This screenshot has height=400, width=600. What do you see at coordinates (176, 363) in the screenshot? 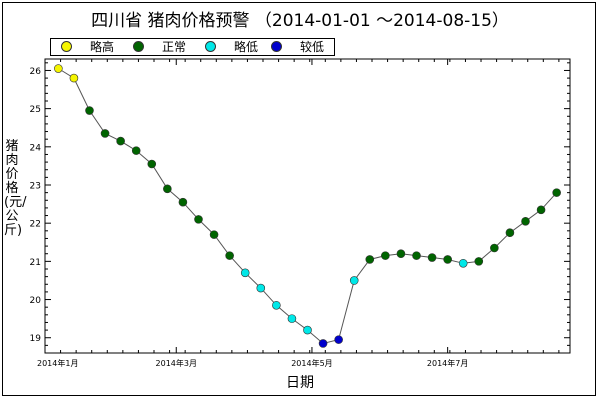
I see `x-tick-label: 2014年3月` at bounding box center [176, 363].